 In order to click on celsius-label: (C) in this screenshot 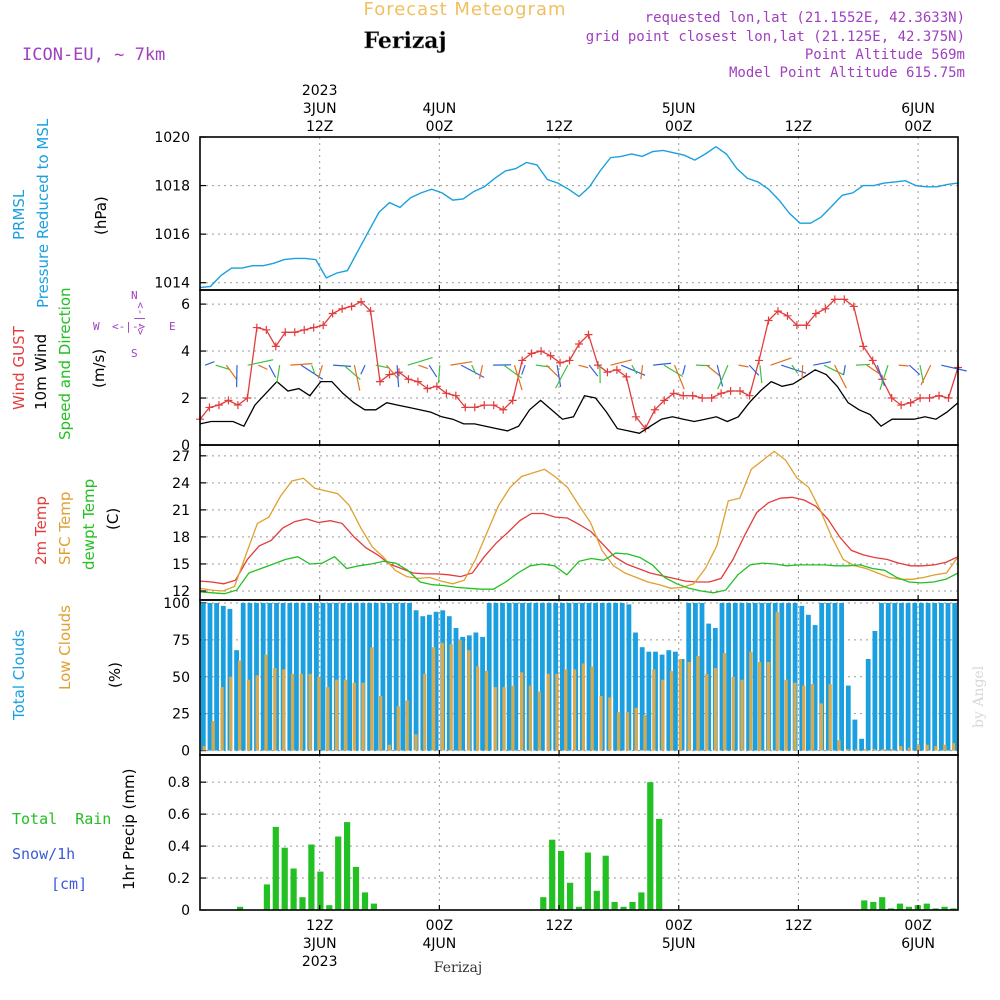, I will do `click(113, 519)`.